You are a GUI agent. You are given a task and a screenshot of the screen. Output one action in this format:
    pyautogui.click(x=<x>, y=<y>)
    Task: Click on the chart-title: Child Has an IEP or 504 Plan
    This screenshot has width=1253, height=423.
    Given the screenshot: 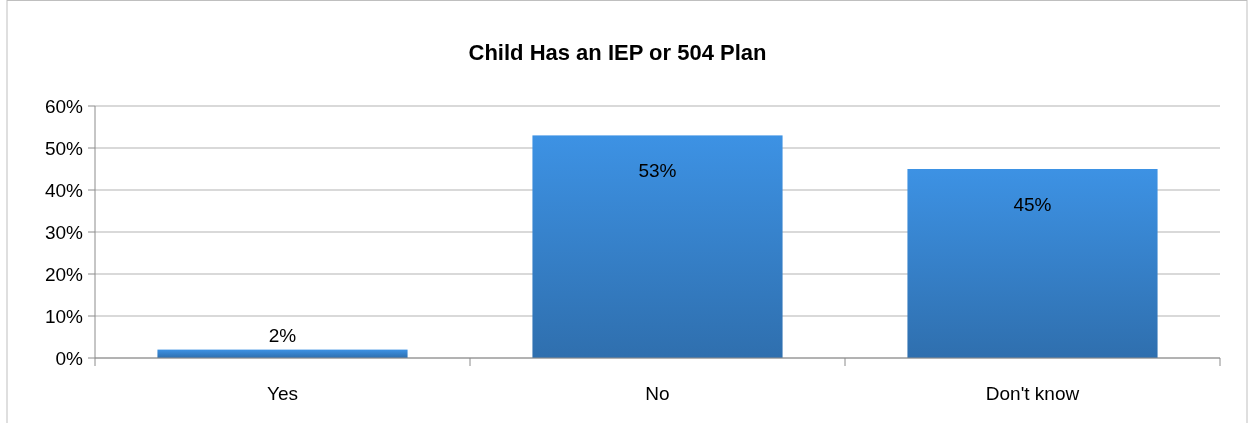 What is the action you would take?
    pyautogui.click(x=617, y=52)
    